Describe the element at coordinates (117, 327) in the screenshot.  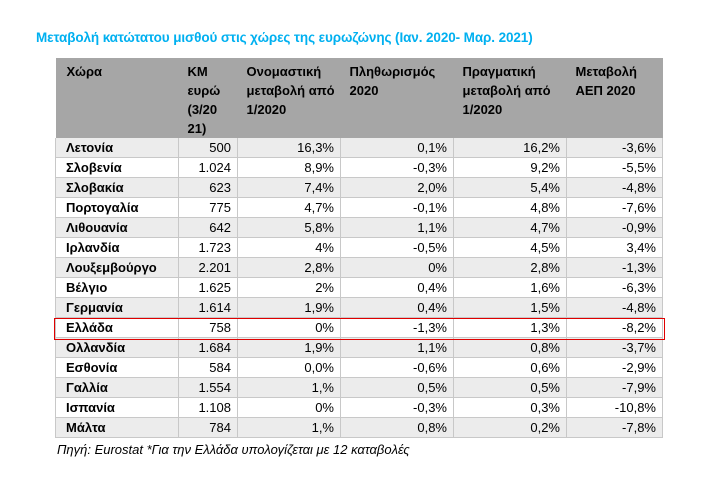
I see `cell-country: Ελλάδα` at that location.